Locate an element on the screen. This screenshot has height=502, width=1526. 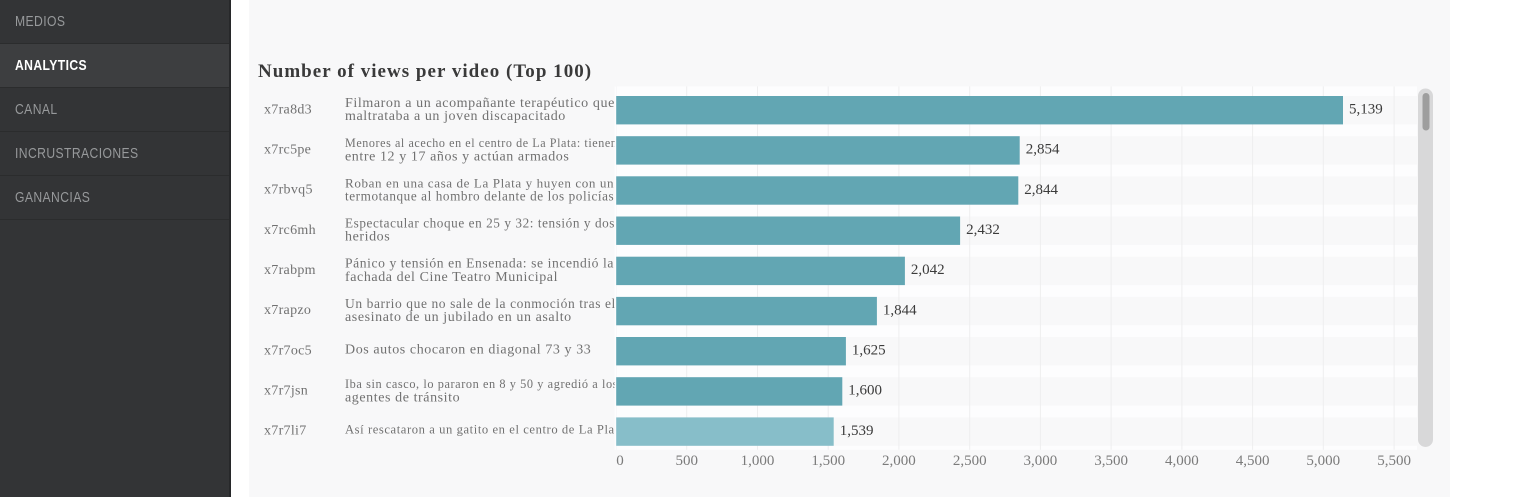
svg-text: heridos is located at coordinates (367, 237).